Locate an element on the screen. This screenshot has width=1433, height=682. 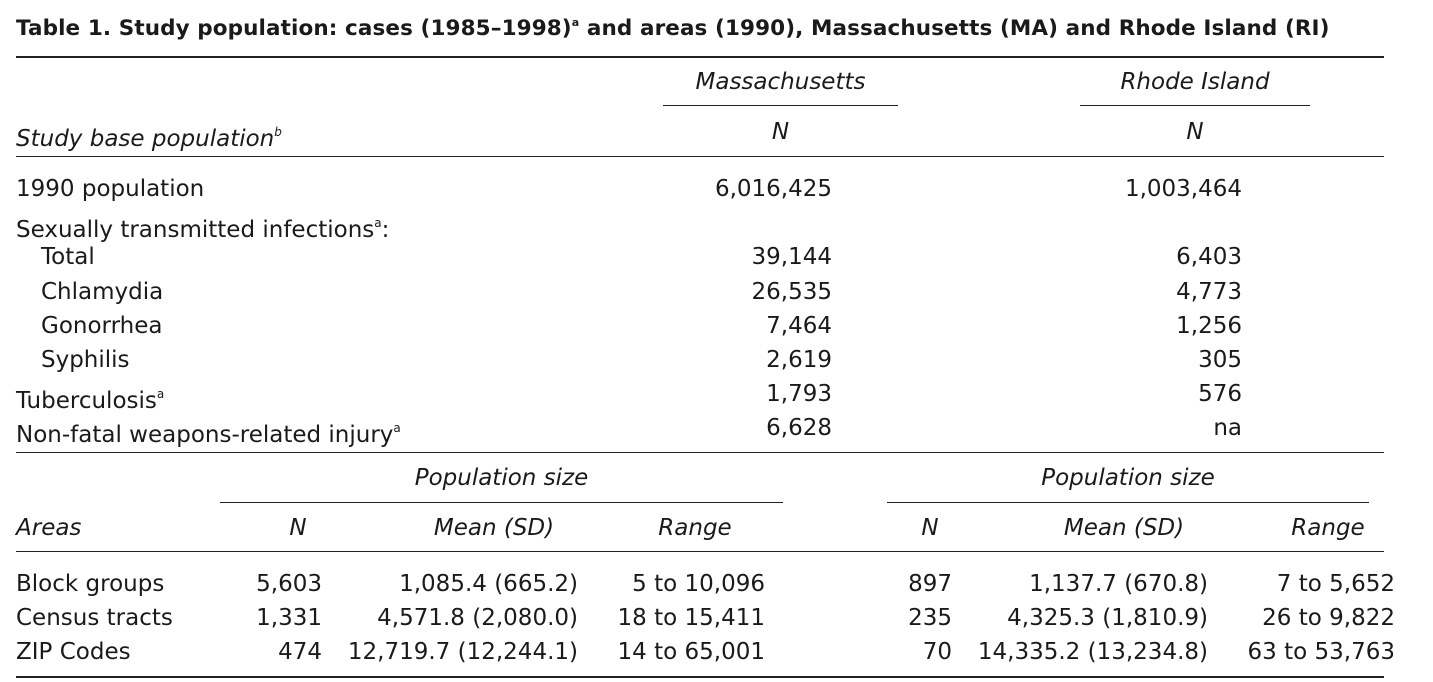
header-rhode-island: Rhode Island is located at coordinates (1195, 82).